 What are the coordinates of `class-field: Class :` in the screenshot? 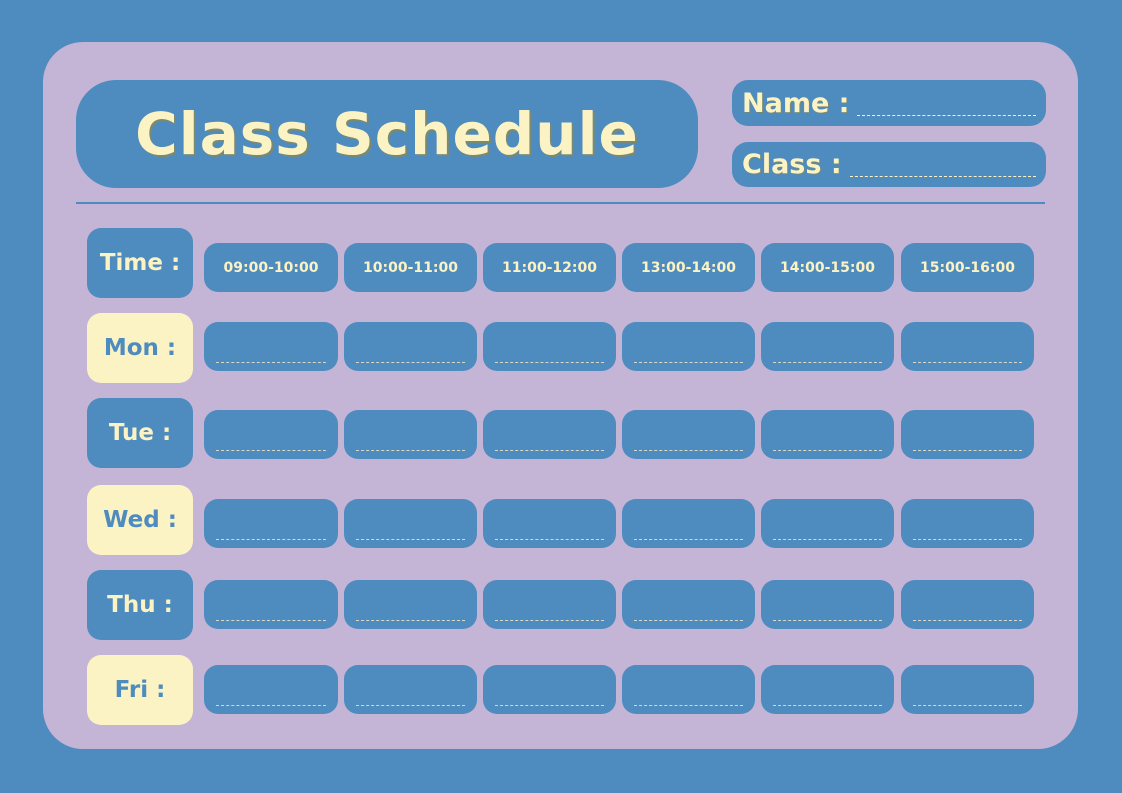 It's located at (889, 164).